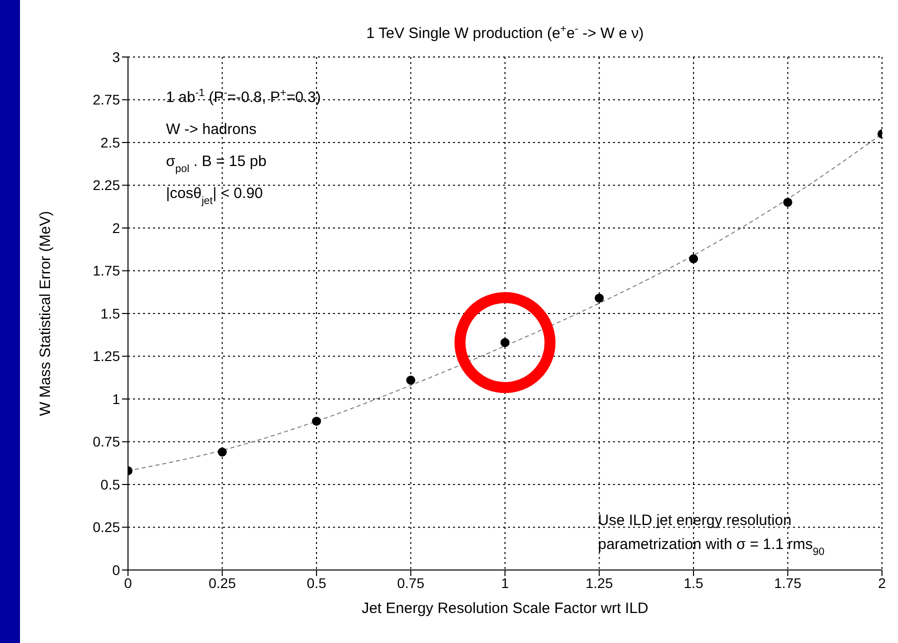 The image size is (898, 643). What do you see at coordinates (116, 228) in the screenshot?
I see `y-tick-label: 2` at bounding box center [116, 228].